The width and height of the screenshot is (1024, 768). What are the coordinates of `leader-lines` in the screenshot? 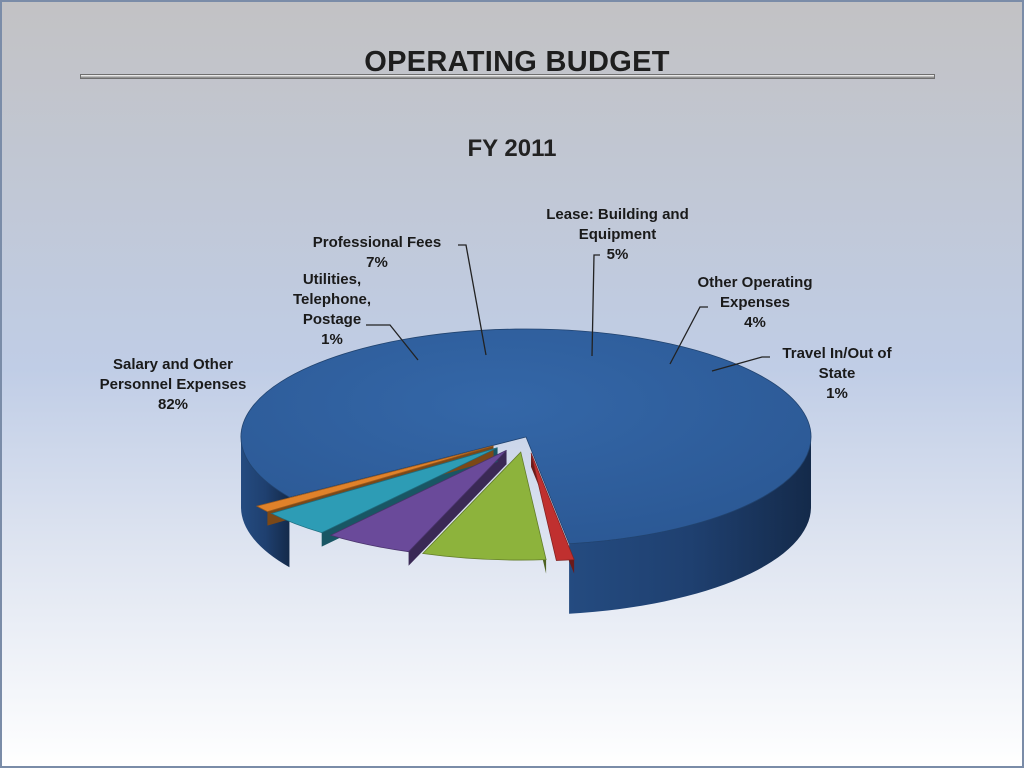 It's located at (568, 308).